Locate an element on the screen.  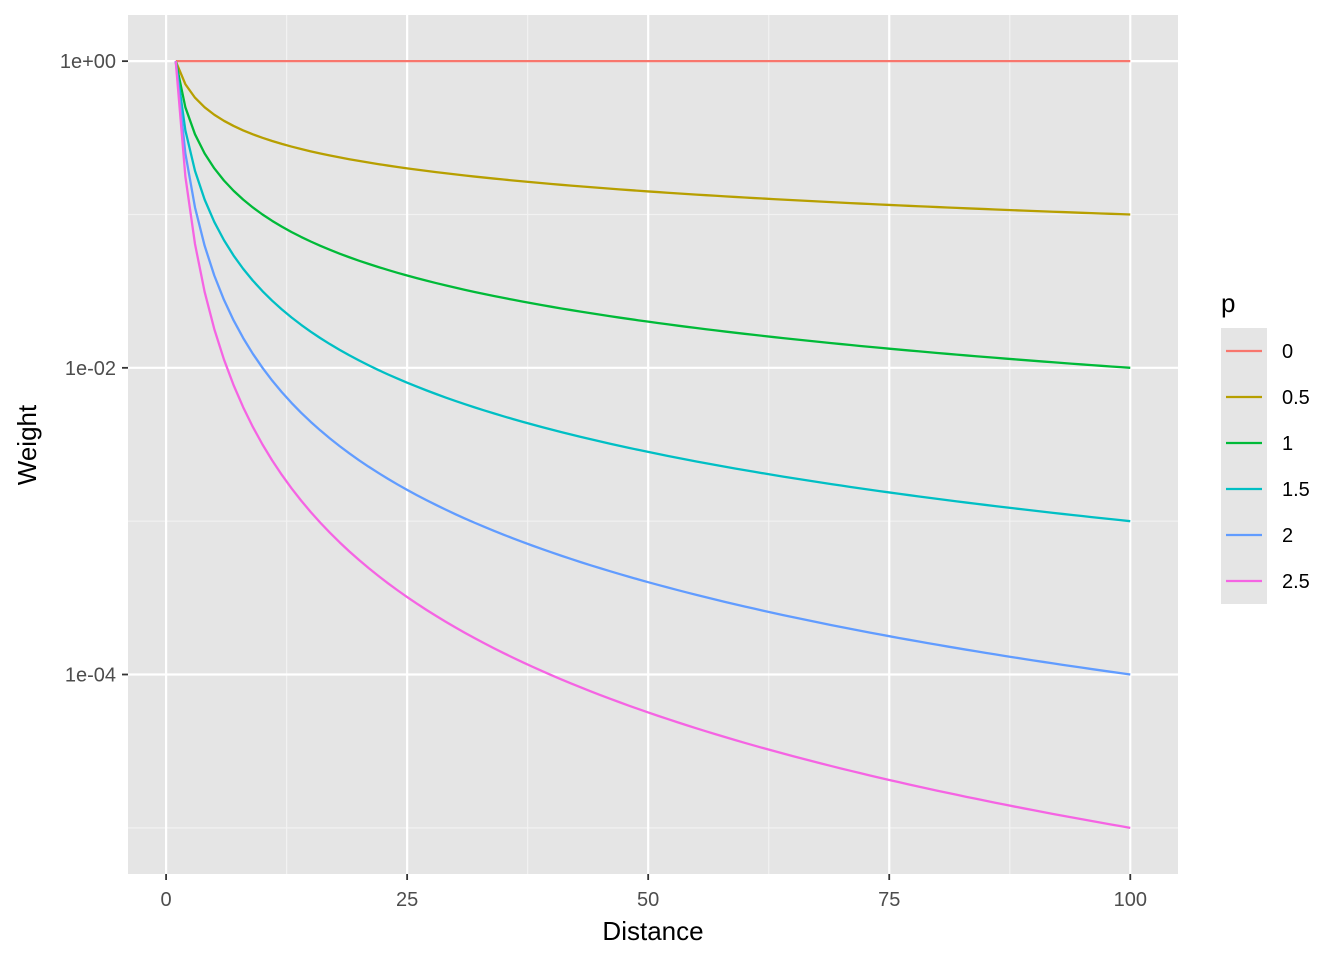
x-axis: 0 25 50 75 100 is located at coordinates (654, 892).